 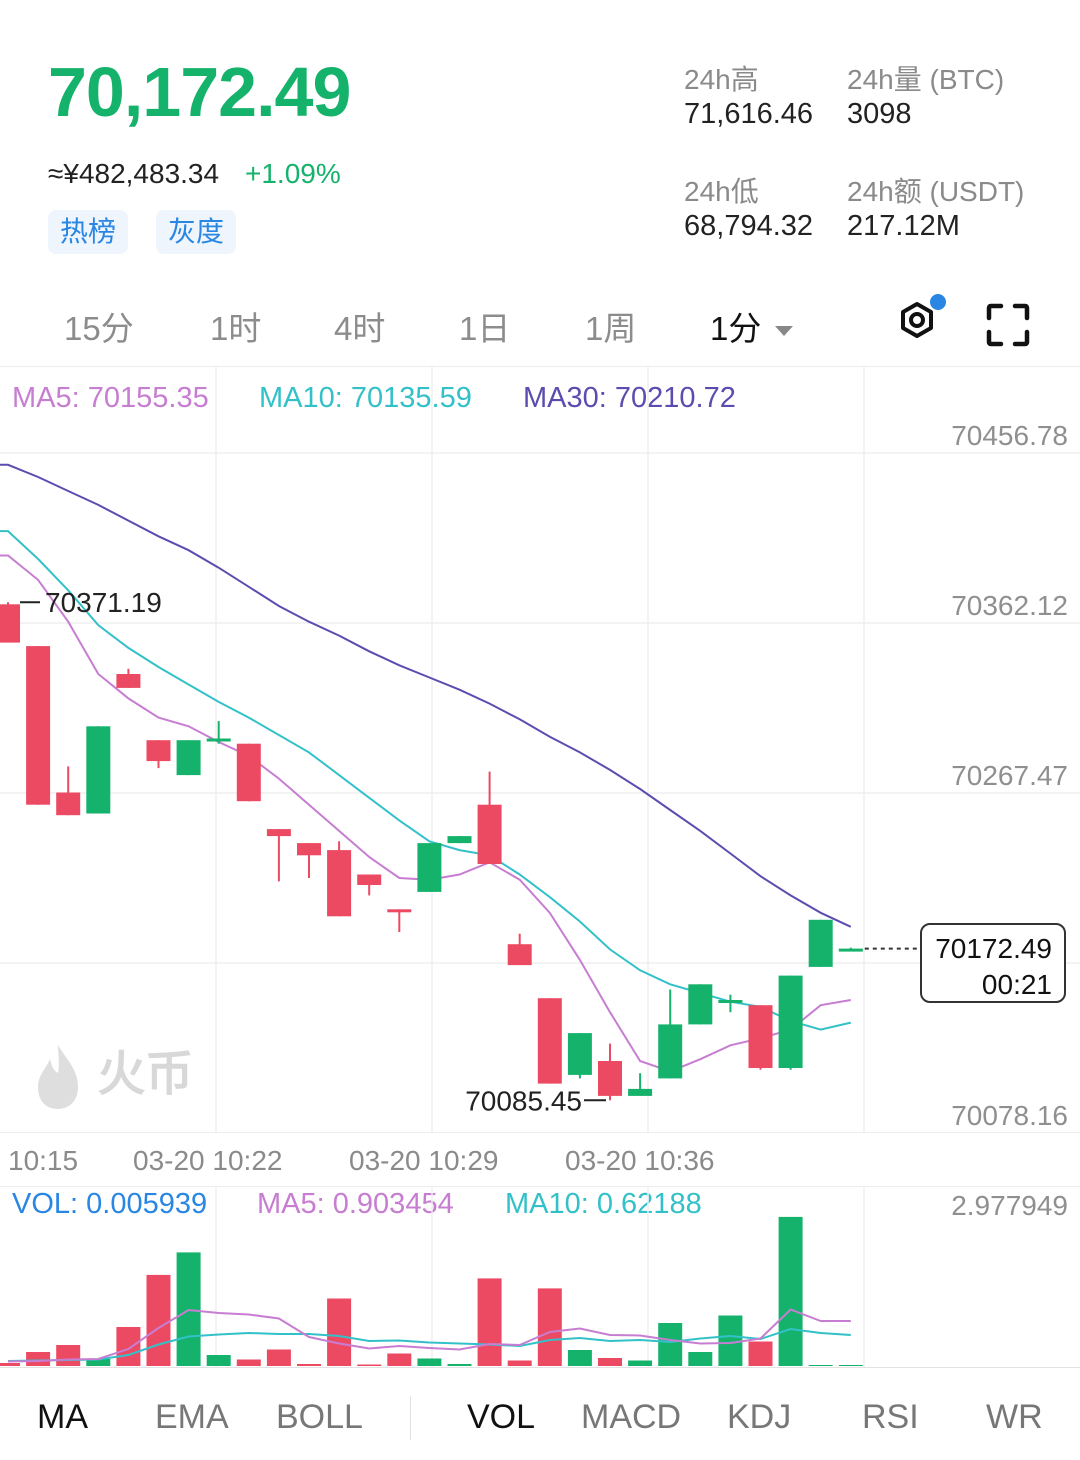 I want to click on price-axis-label: 70456.78, so click(x=1009, y=435).